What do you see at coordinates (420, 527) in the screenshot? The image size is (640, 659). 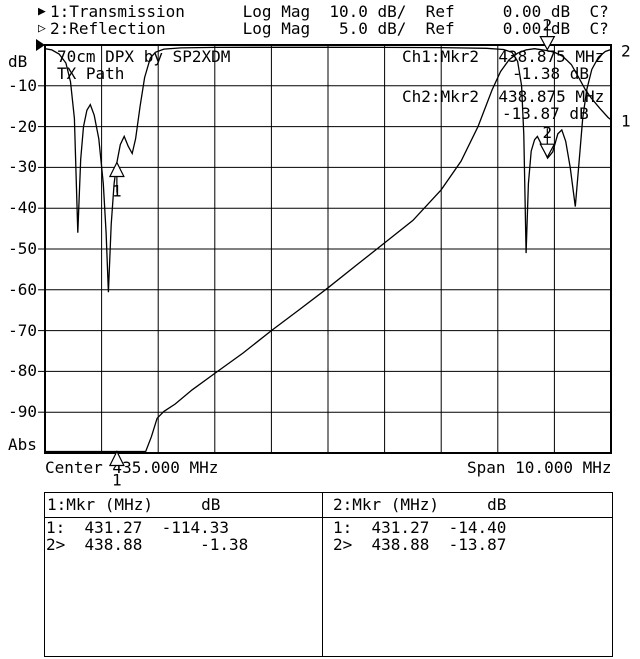 I see `marker-table-ch2-row1: 1: 431.27 -14.40` at bounding box center [420, 527].